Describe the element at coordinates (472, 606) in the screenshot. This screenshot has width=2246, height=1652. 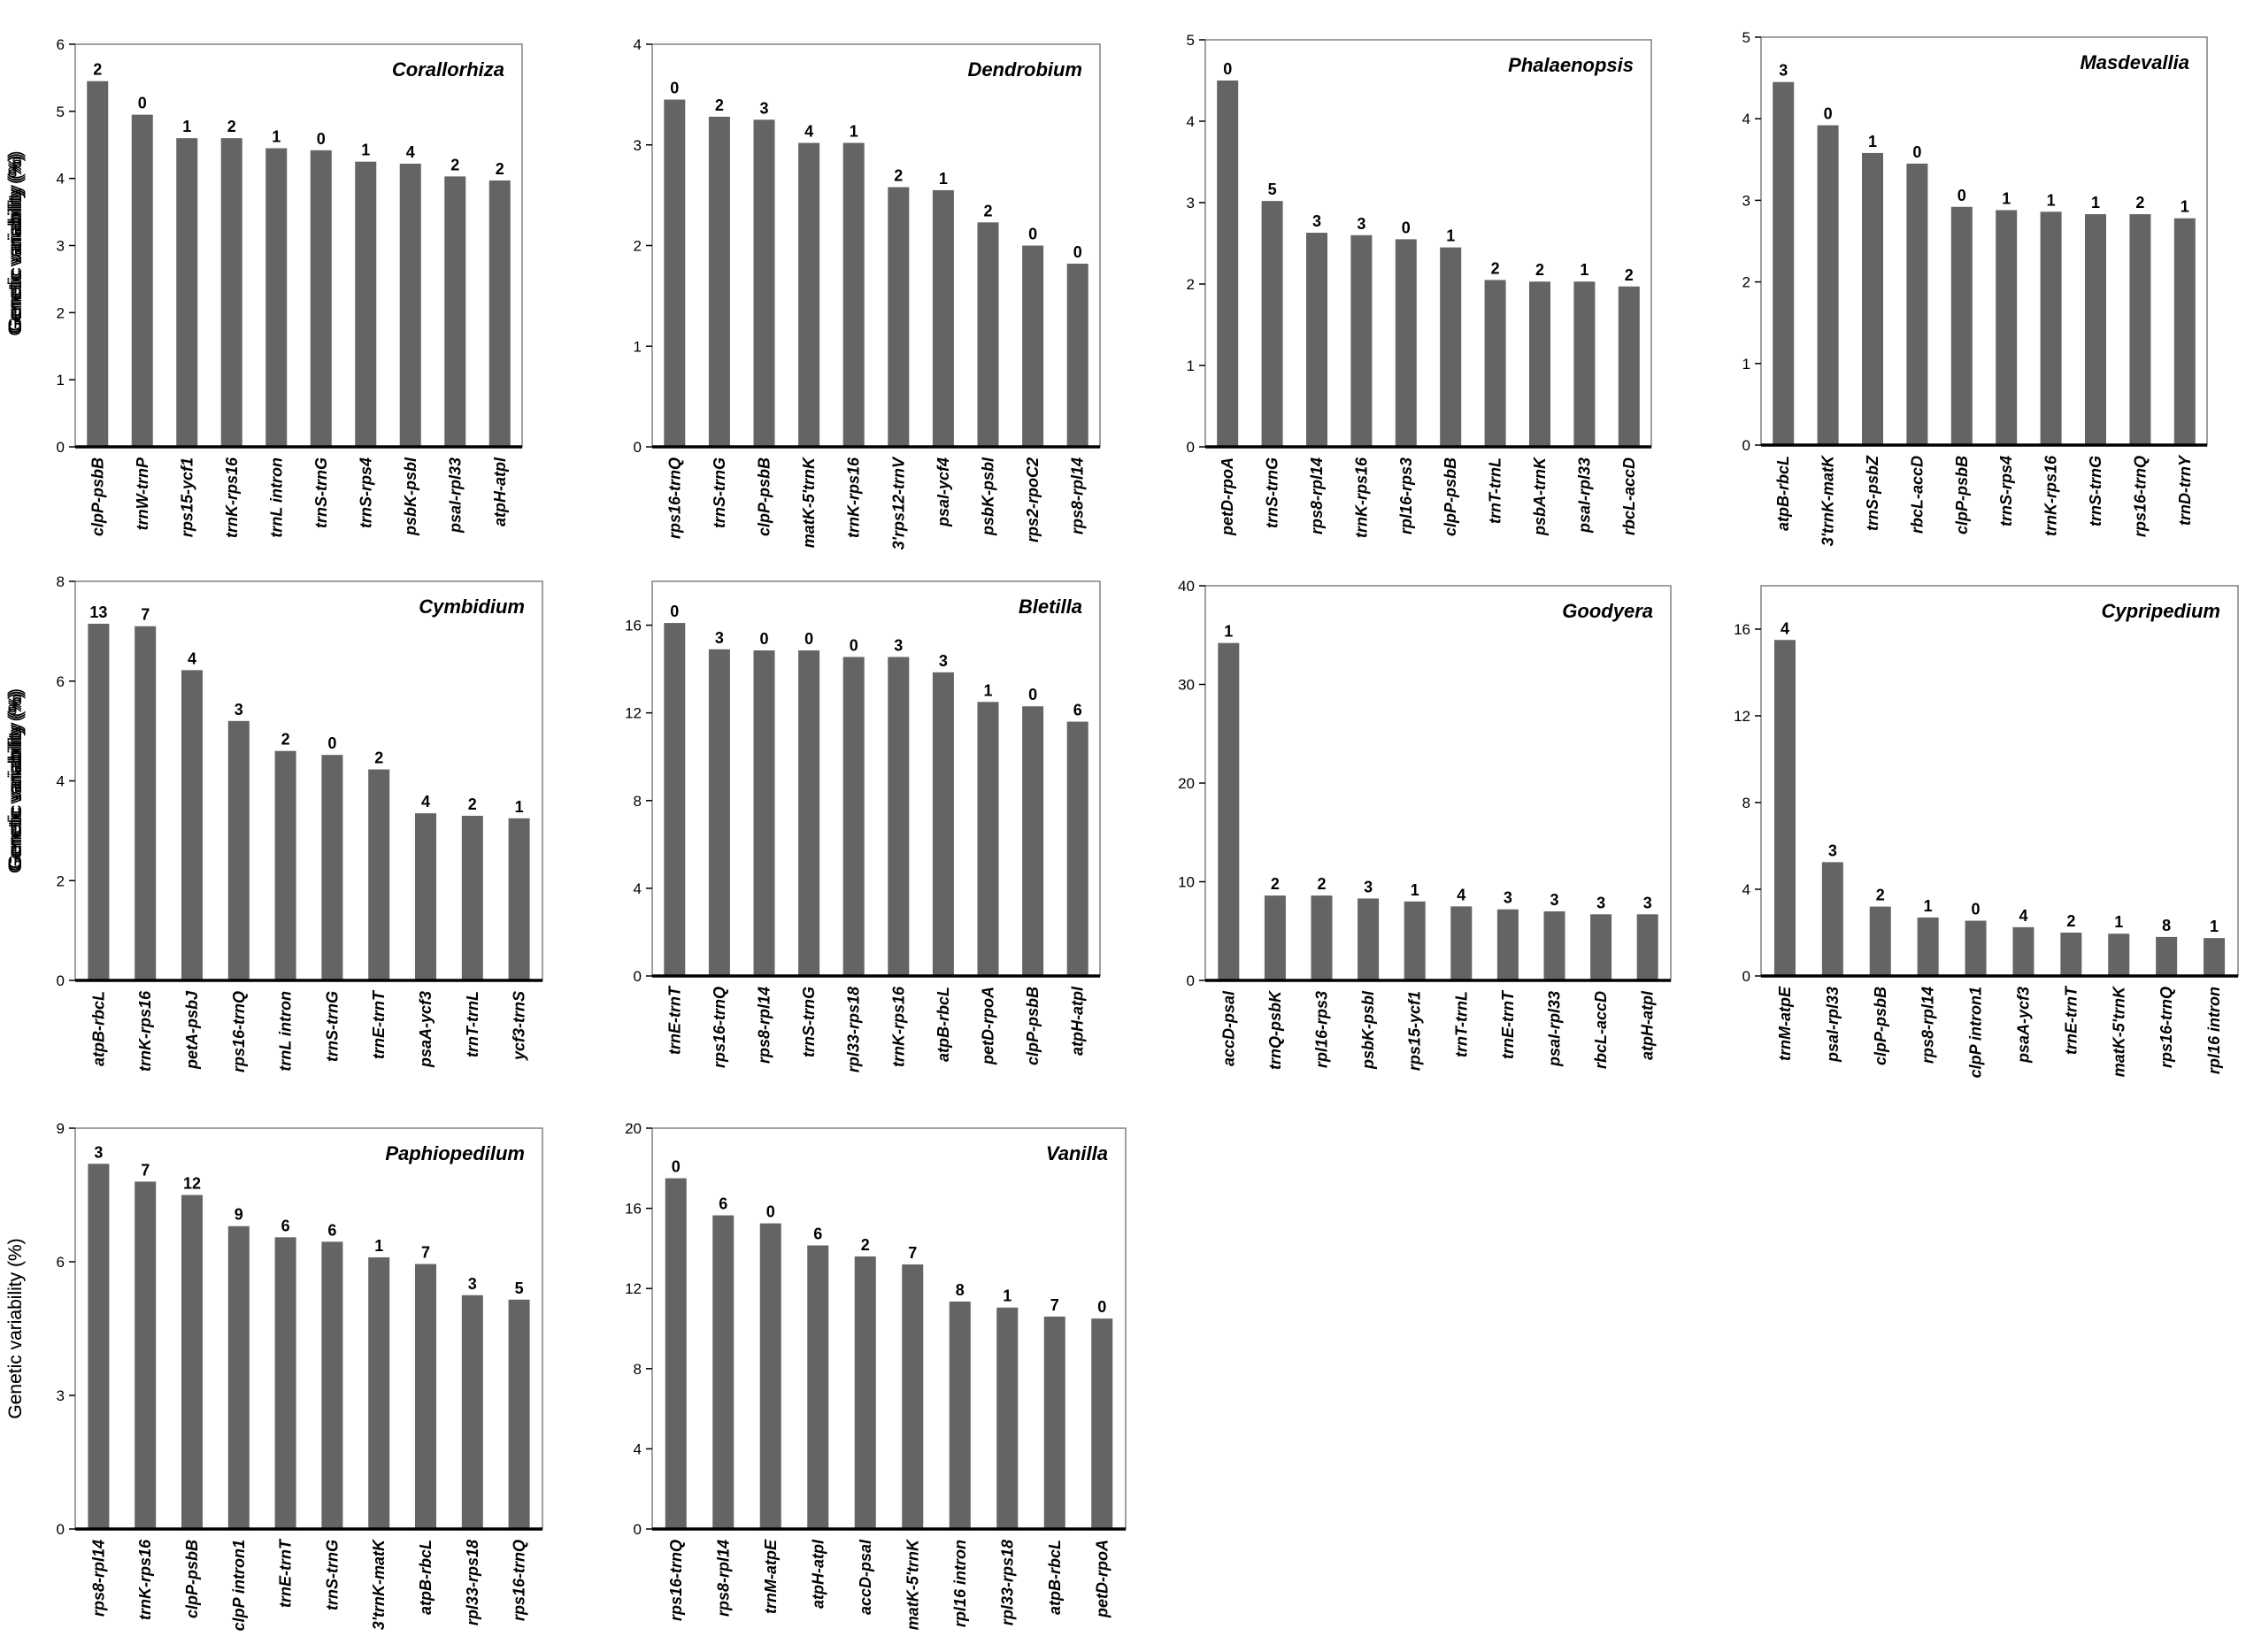
I see `panel-title: Cymbidium` at that location.